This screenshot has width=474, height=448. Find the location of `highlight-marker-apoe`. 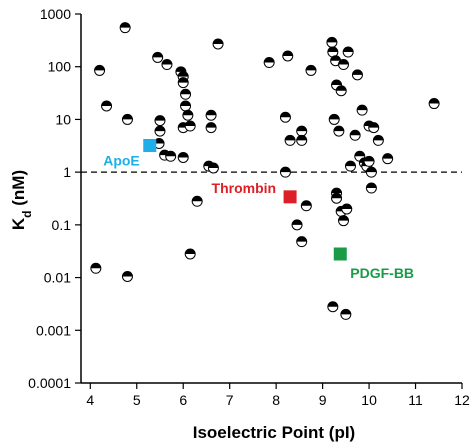

highlight-marker-apoe is located at coordinates (150, 146).